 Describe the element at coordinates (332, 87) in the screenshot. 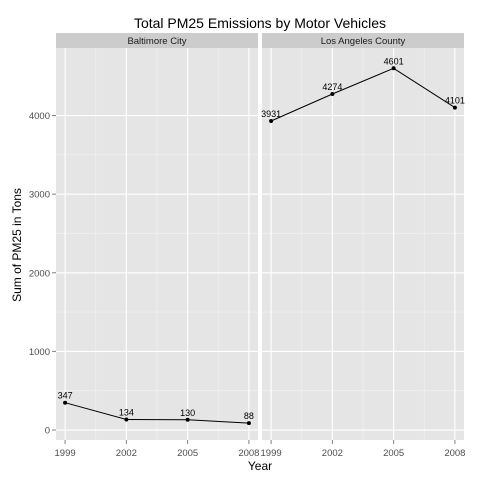

I see `data-label: 4274` at that location.